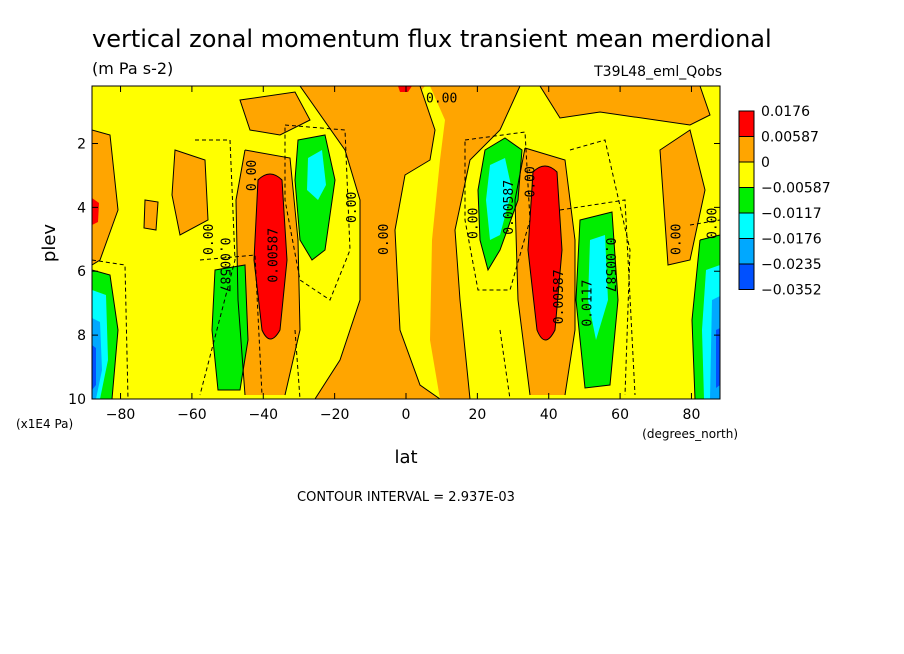 This screenshot has width=904, height=654. What do you see at coordinates (406, 497) in the screenshot?
I see `contour-interval-note: CONTOUR INTERVAL = 2.937E-03` at bounding box center [406, 497].